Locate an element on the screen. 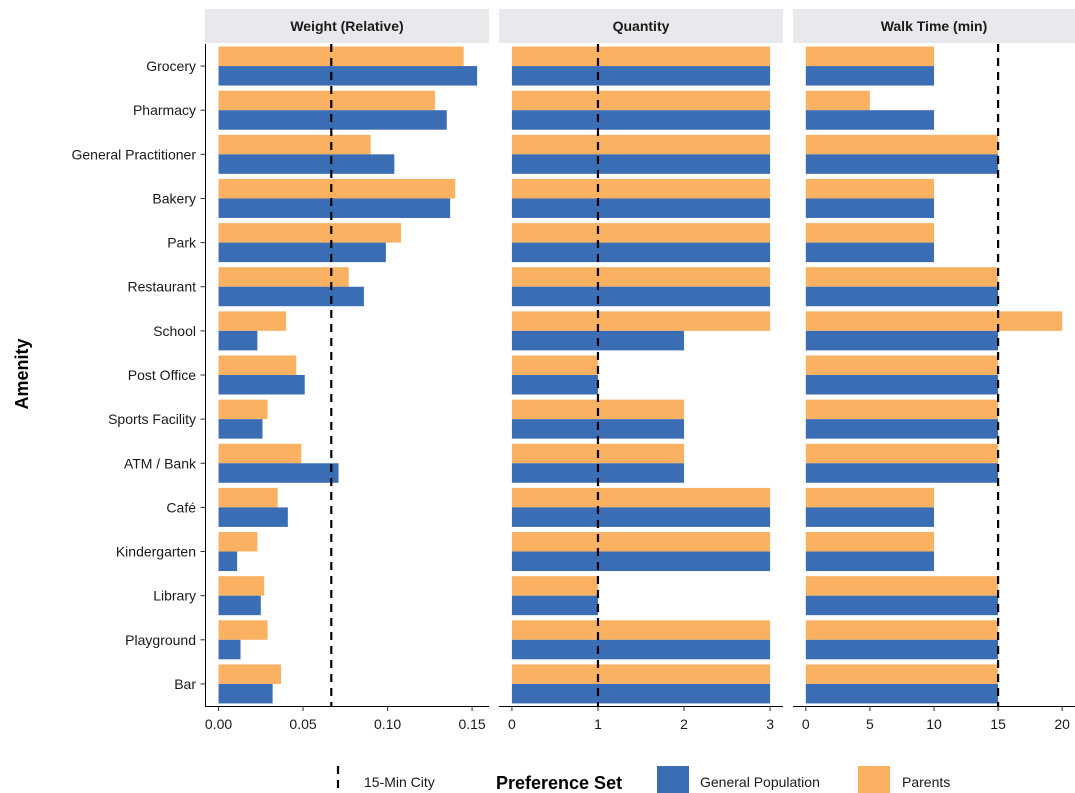 The height and width of the screenshot is (793, 1075). bar-parents-school is located at coordinates (252, 321).